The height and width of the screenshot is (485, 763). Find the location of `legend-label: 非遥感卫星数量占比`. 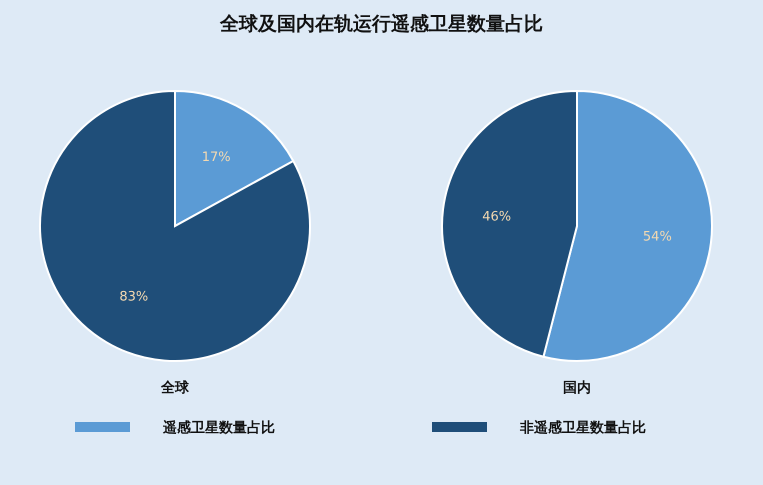

legend-label: 非遥感卫星数量占比 is located at coordinates (582, 427).